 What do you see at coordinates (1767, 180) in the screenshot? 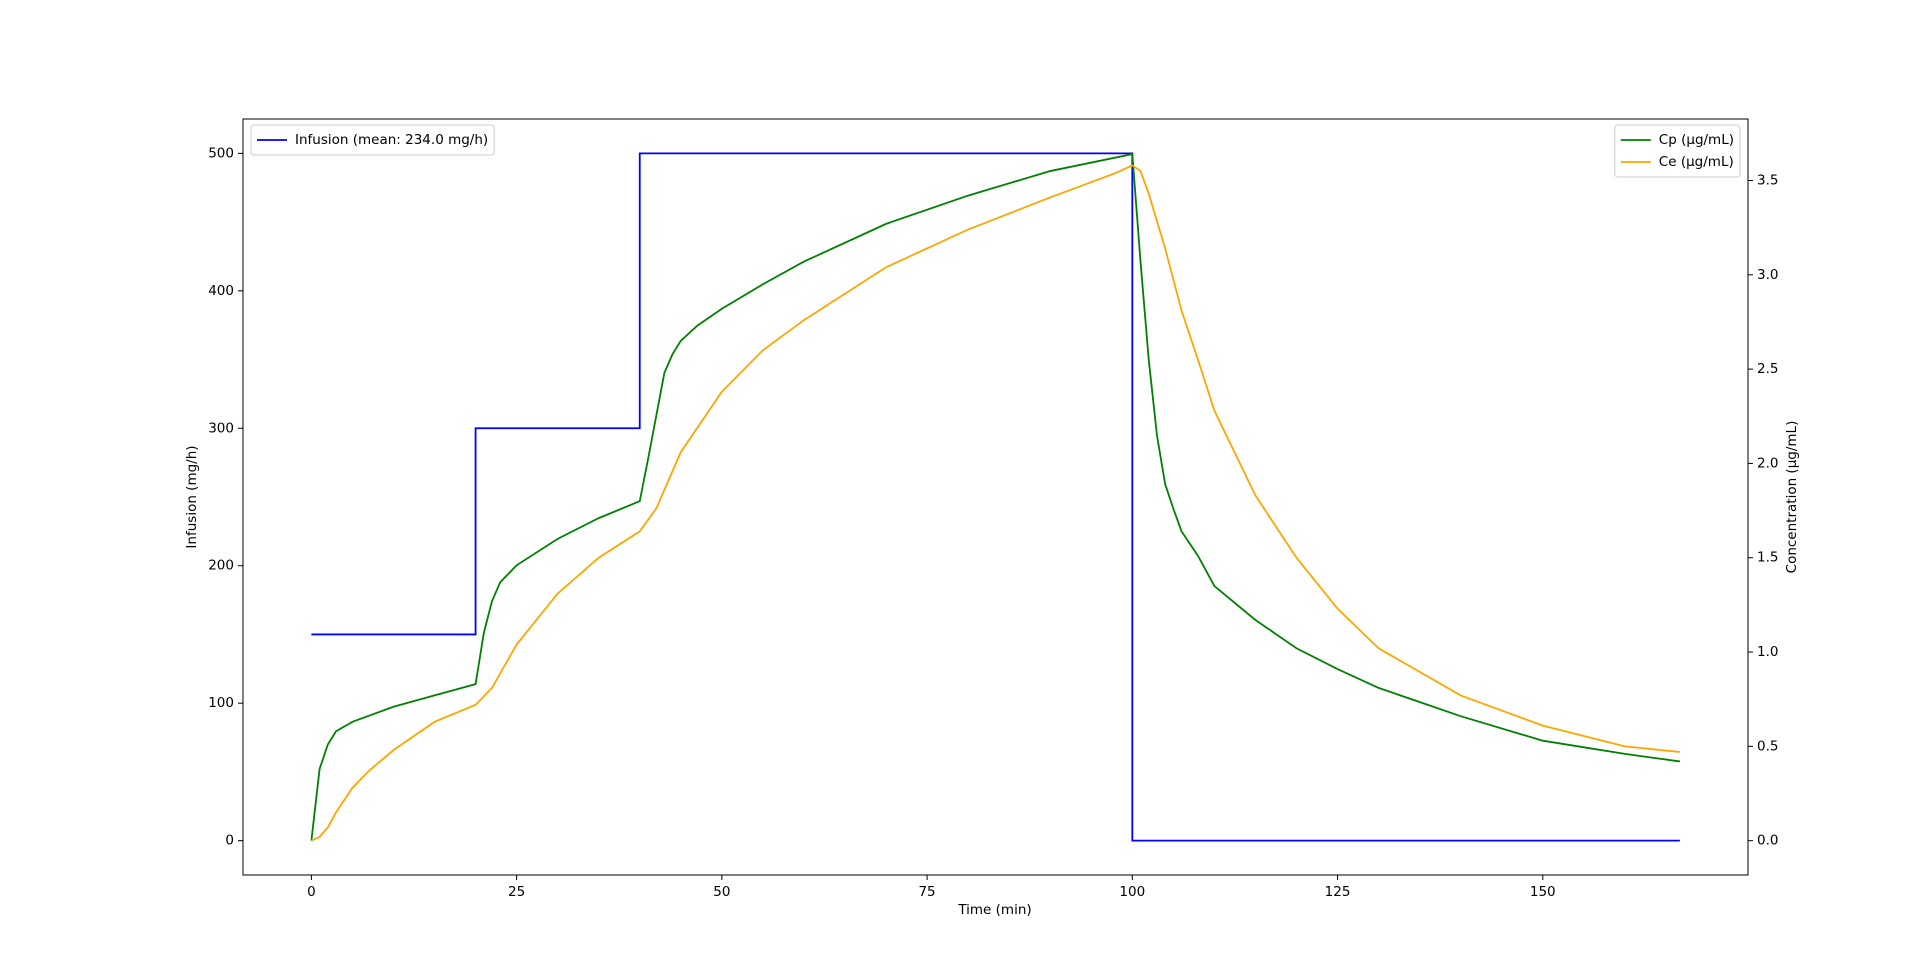
I see `y2-tick-label: 3.5` at bounding box center [1767, 180].